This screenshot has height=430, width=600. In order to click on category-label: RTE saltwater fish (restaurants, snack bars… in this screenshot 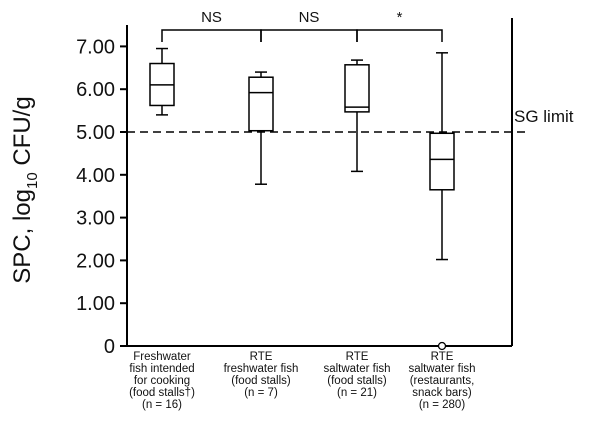, I will do `click(441, 381)`.